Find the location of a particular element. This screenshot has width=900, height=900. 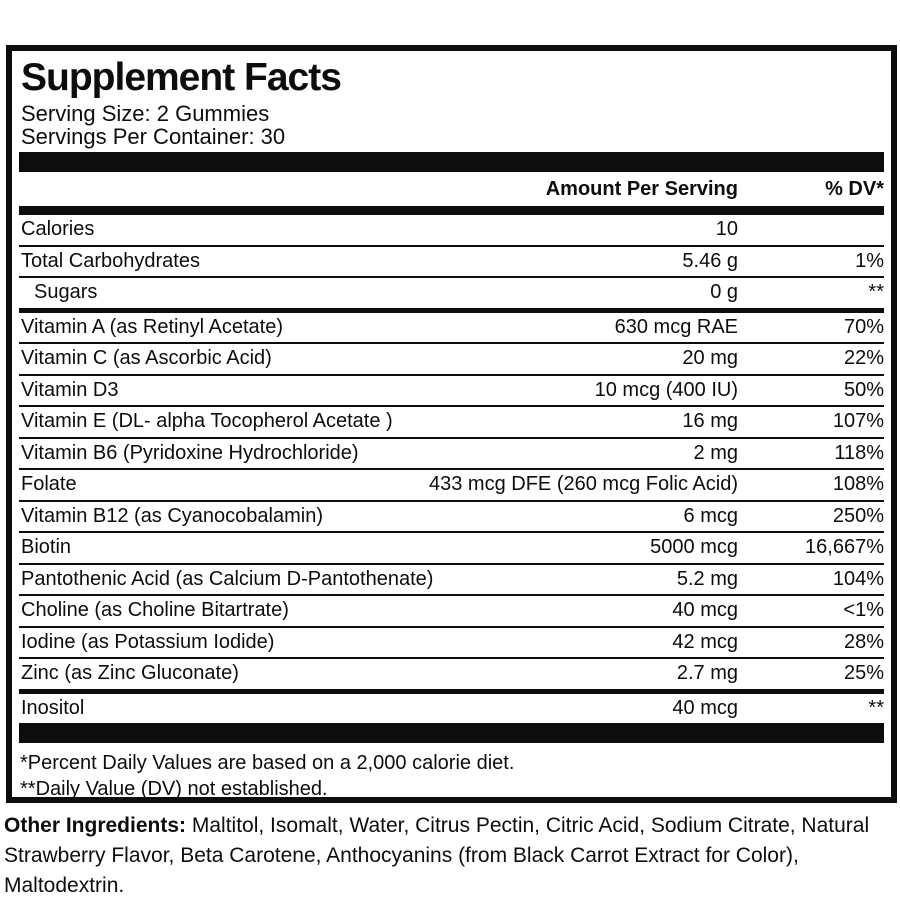

dv-value: 50% is located at coordinates (863, 389).